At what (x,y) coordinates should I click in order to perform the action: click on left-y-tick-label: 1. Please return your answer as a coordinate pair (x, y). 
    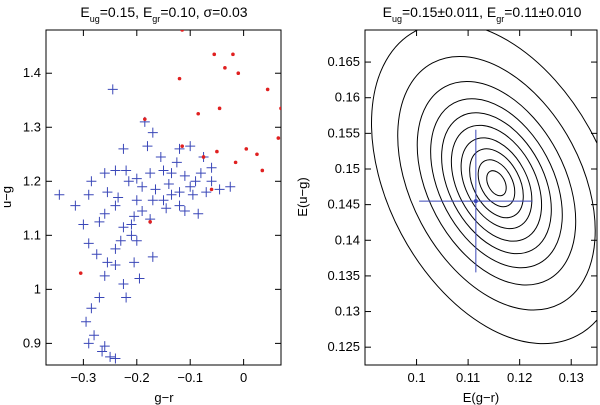
    Looking at the image, I should click on (37, 288).